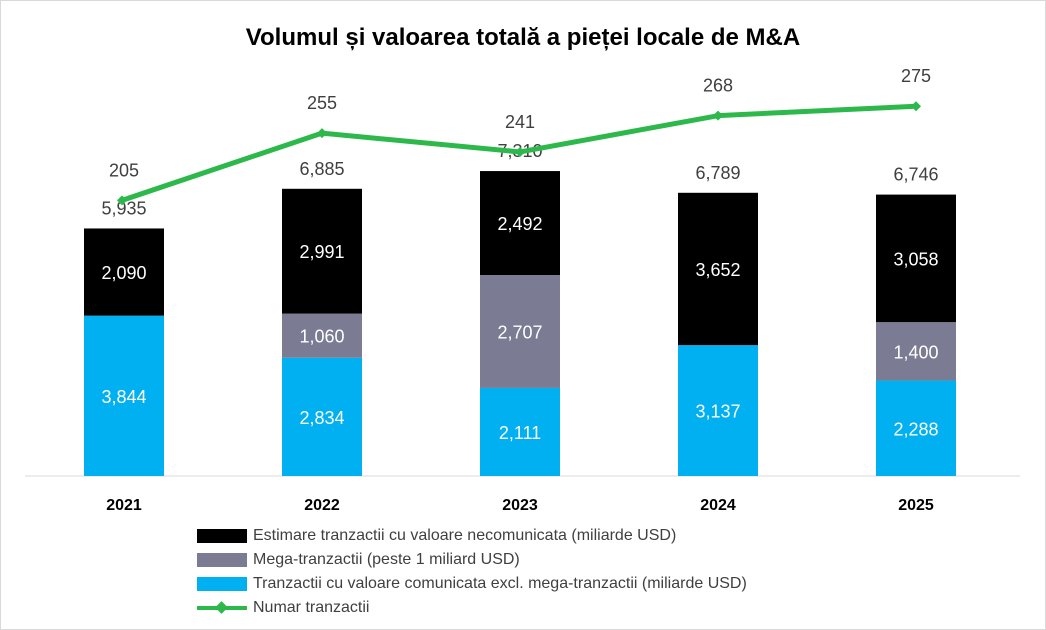 This screenshot has height=630, width=1046. I want to click on line-label-2025: 275, so click(916, 76).